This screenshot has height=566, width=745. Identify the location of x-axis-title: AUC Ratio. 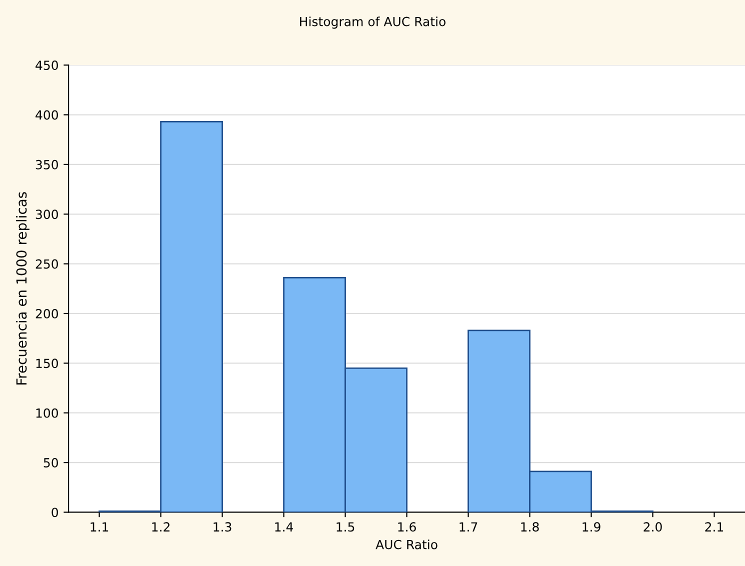
(407, 545).